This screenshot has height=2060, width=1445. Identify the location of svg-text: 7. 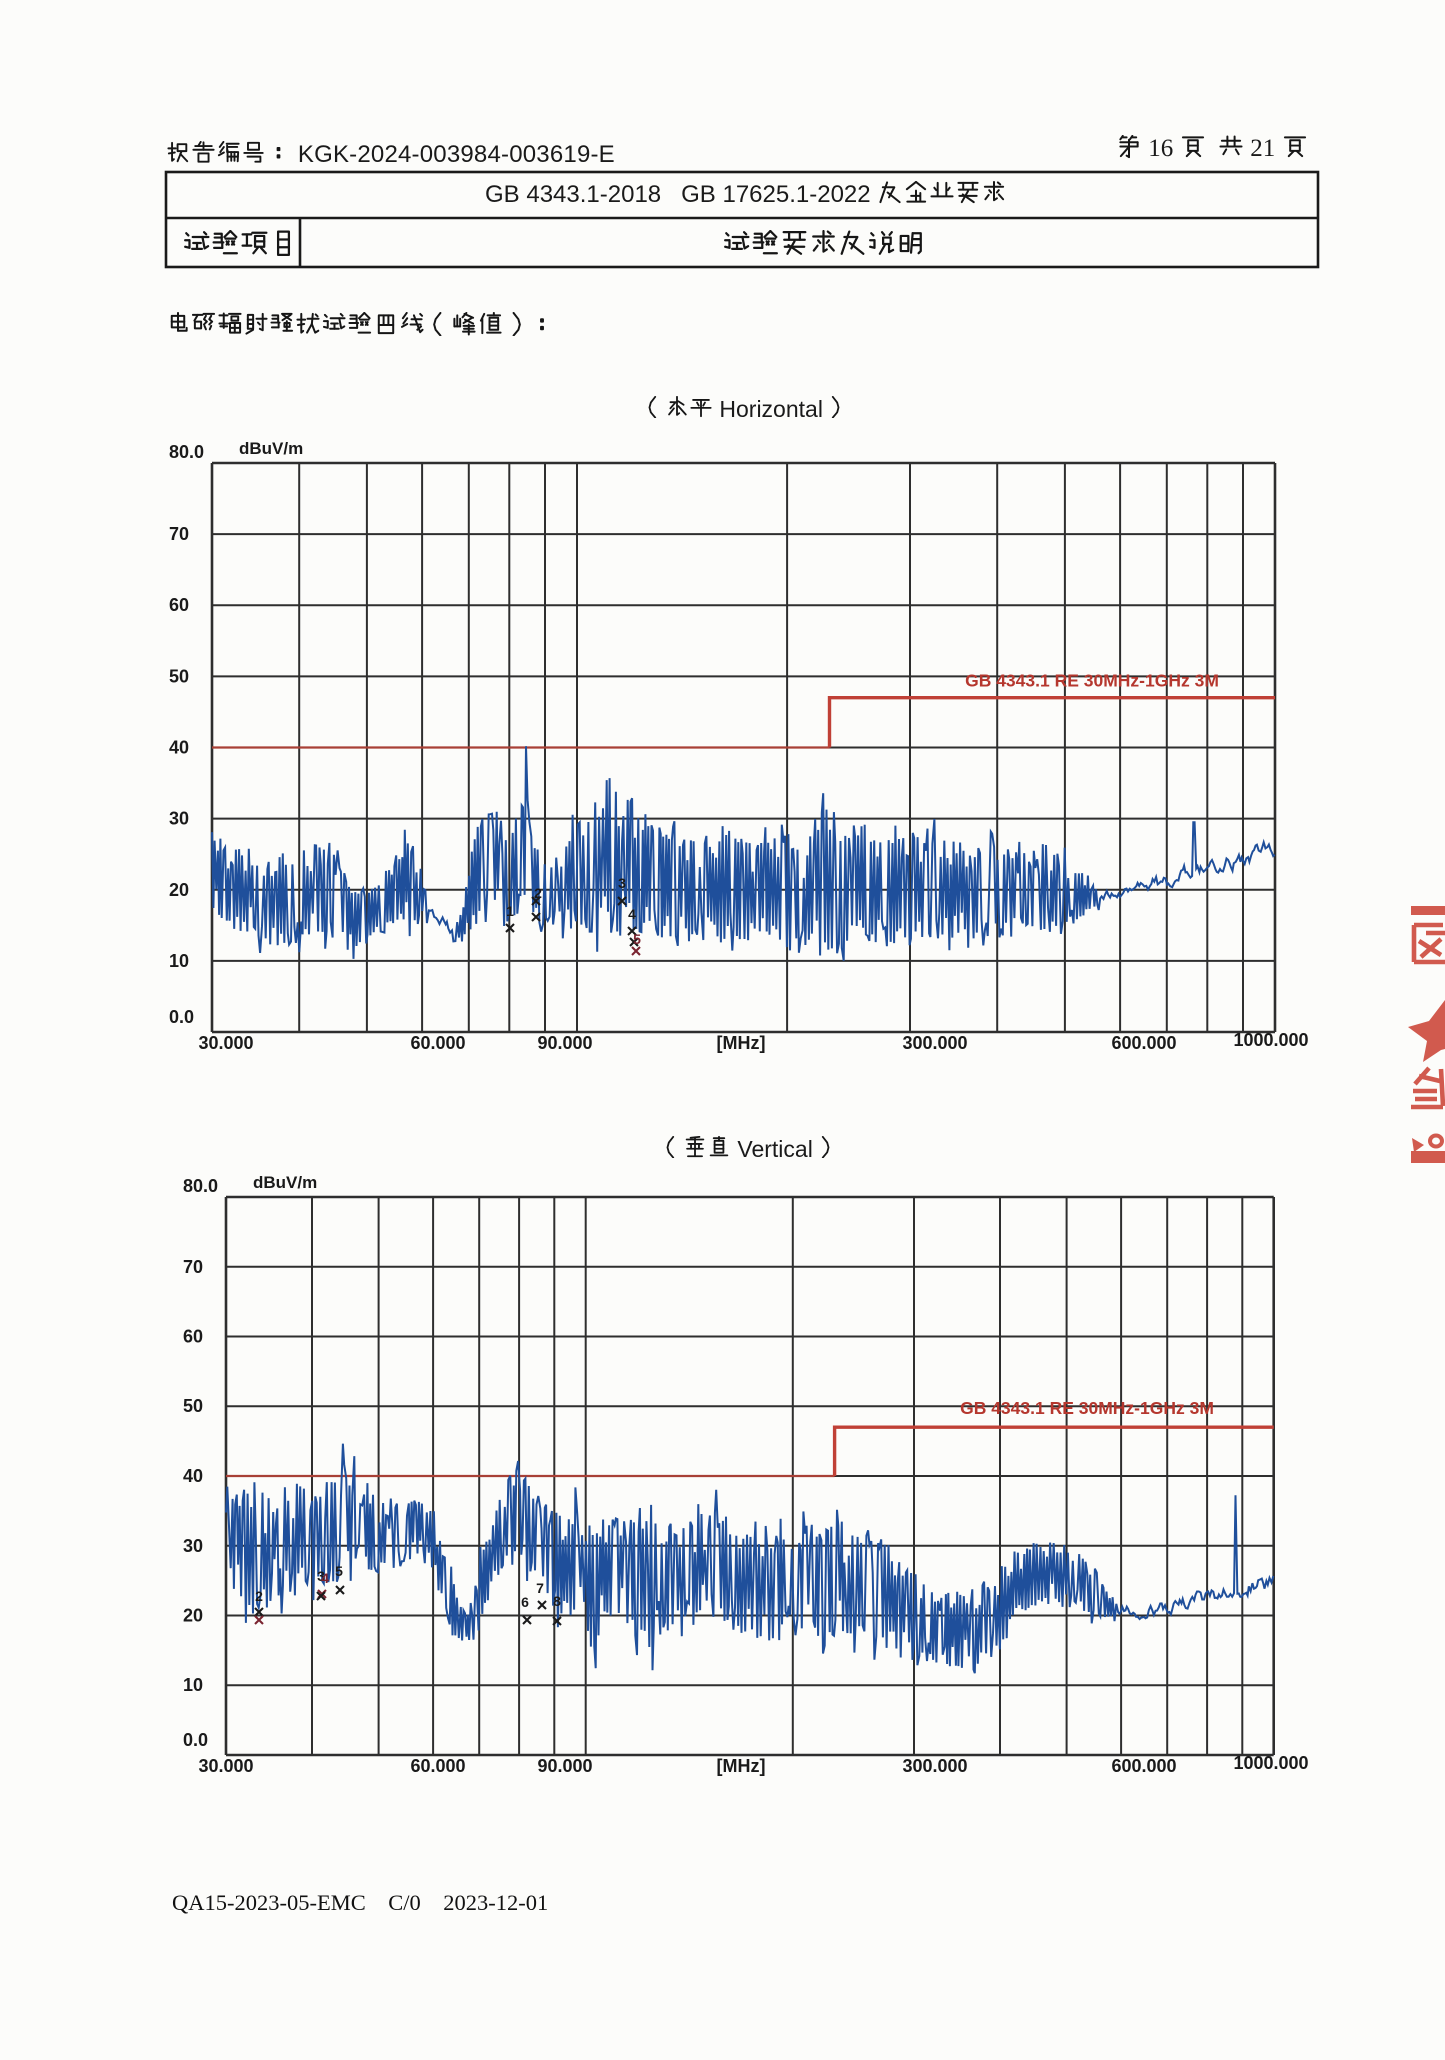
(540, 1588).